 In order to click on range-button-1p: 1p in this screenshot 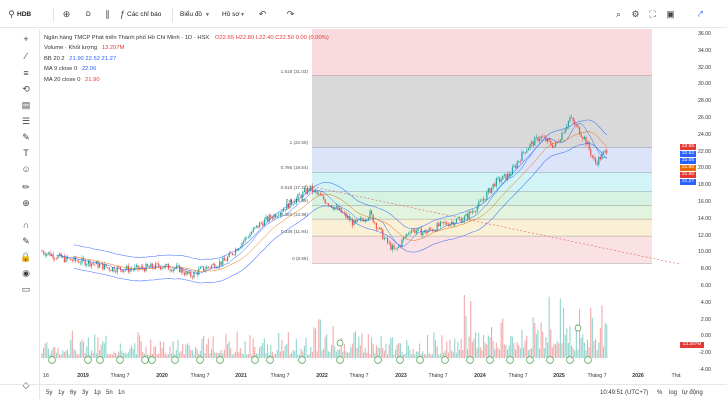, I will do `click(97, 393)`.